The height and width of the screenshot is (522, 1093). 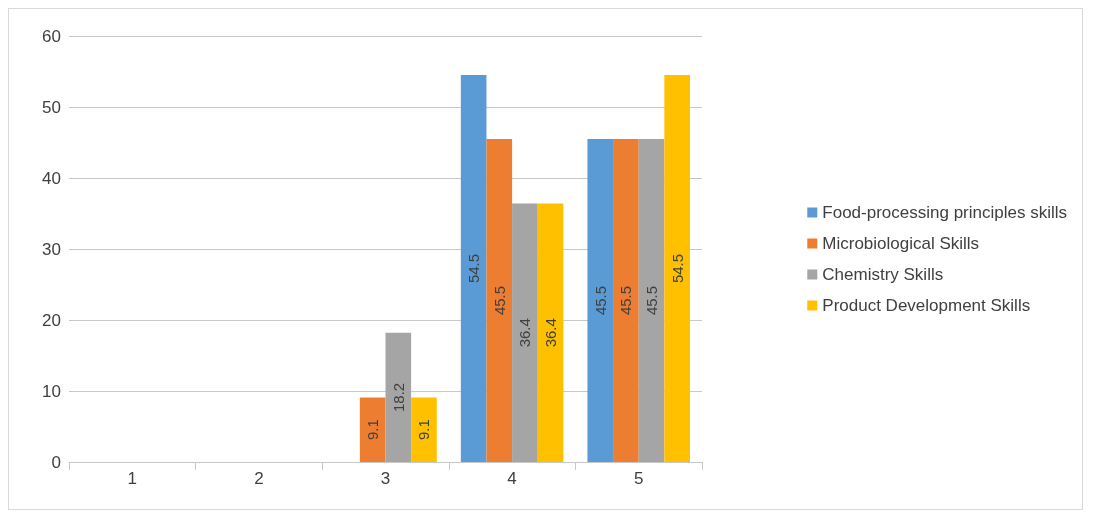 What do you see at coordinates (51, 249) in the screenshot?
I see `y-tick-label: 30` at bounding box center [51, 249].